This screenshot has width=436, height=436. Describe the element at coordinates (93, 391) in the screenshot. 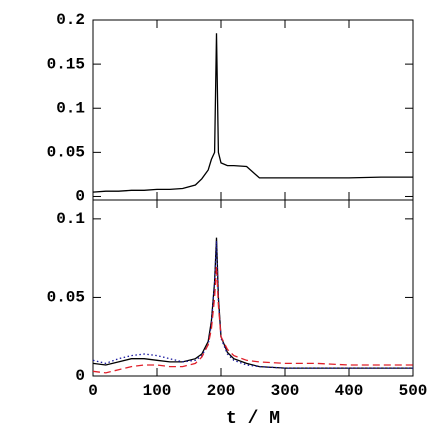

I see `x-tick-label: 0` at that location.